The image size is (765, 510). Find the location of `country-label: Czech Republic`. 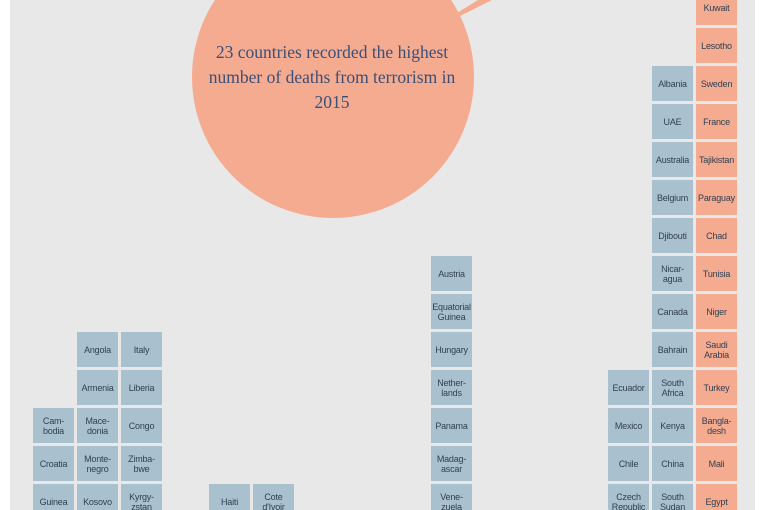

country-label: Czech Republic is located at coordinates (628, 500).